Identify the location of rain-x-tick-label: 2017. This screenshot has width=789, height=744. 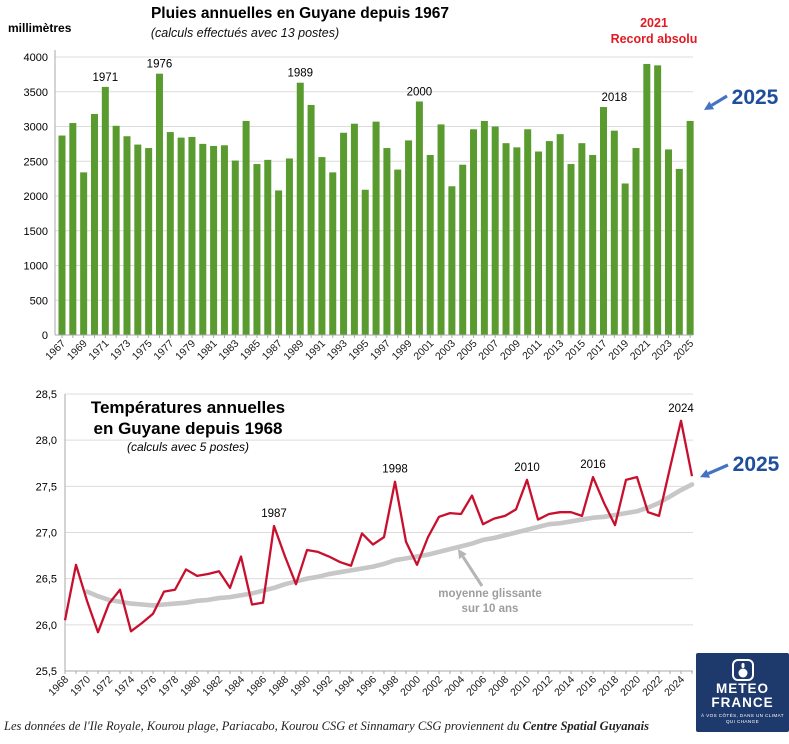
(597, 350).